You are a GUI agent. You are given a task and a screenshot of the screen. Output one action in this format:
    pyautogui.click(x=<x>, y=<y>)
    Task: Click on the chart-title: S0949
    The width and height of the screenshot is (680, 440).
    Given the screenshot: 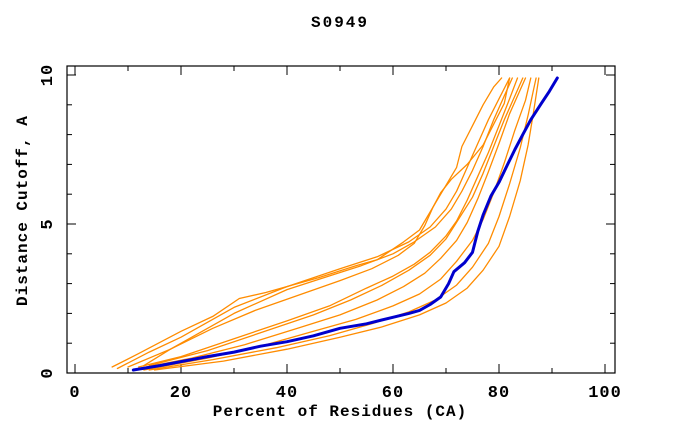 What is the action you would take?
    pyautogui.click(x=339, y=23)
    